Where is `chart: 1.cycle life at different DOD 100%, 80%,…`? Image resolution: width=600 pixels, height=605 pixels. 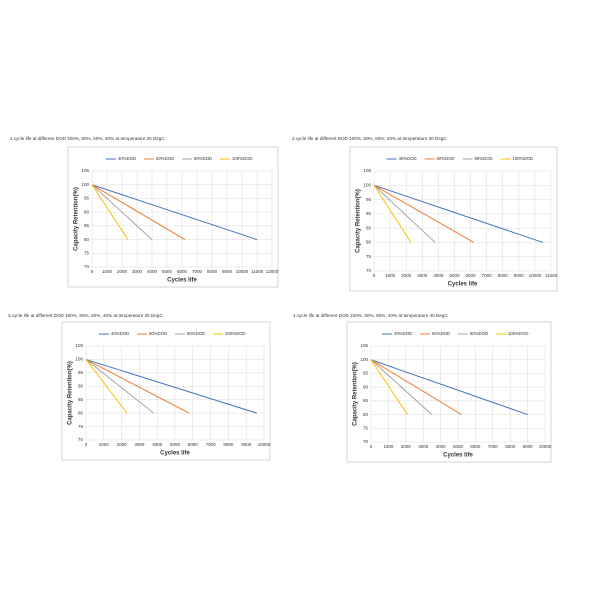 chart: 1.cycle life at different DOD 100%, 80%,… is located at coordinates (144, 212).